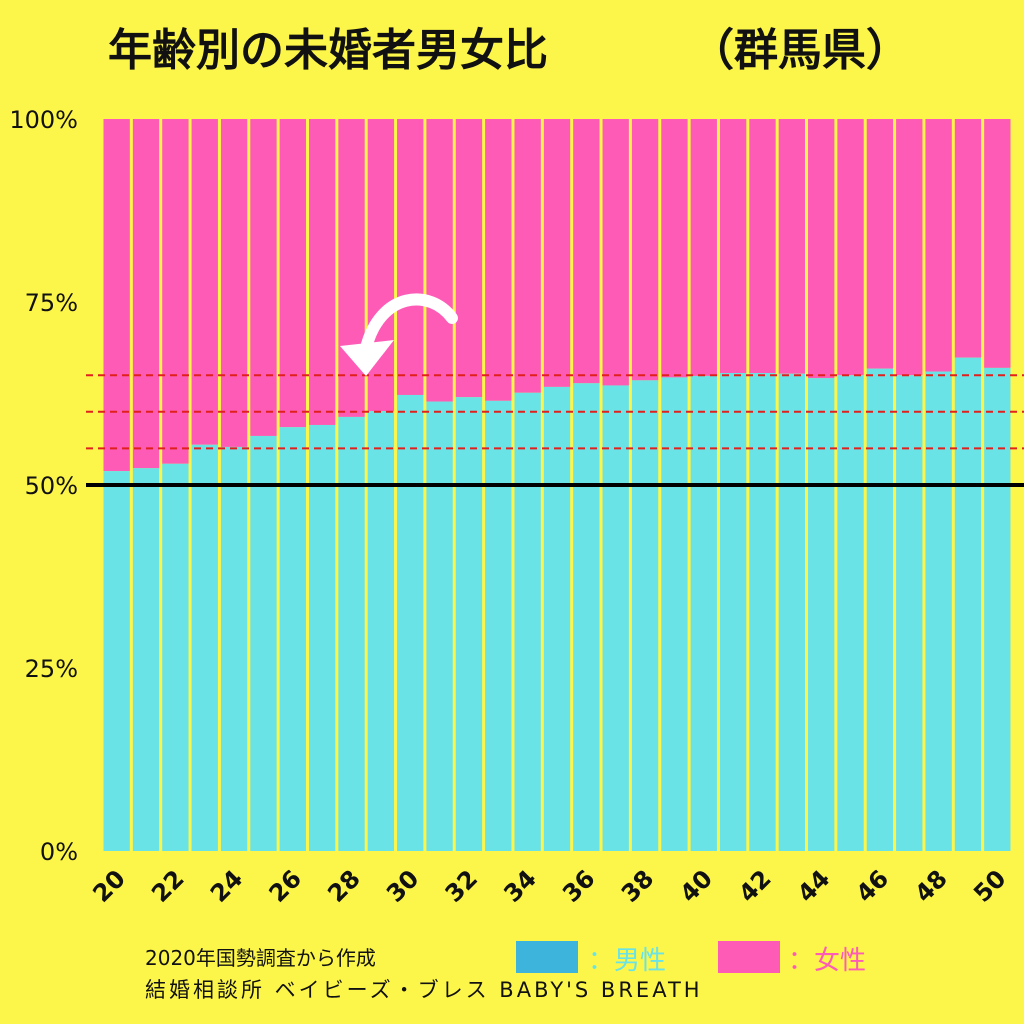 Image resolution: width=1024 pixels, height=1024 pixels. I want to click on source-note: 2020年国勢調査から作成, so click(260, 958).